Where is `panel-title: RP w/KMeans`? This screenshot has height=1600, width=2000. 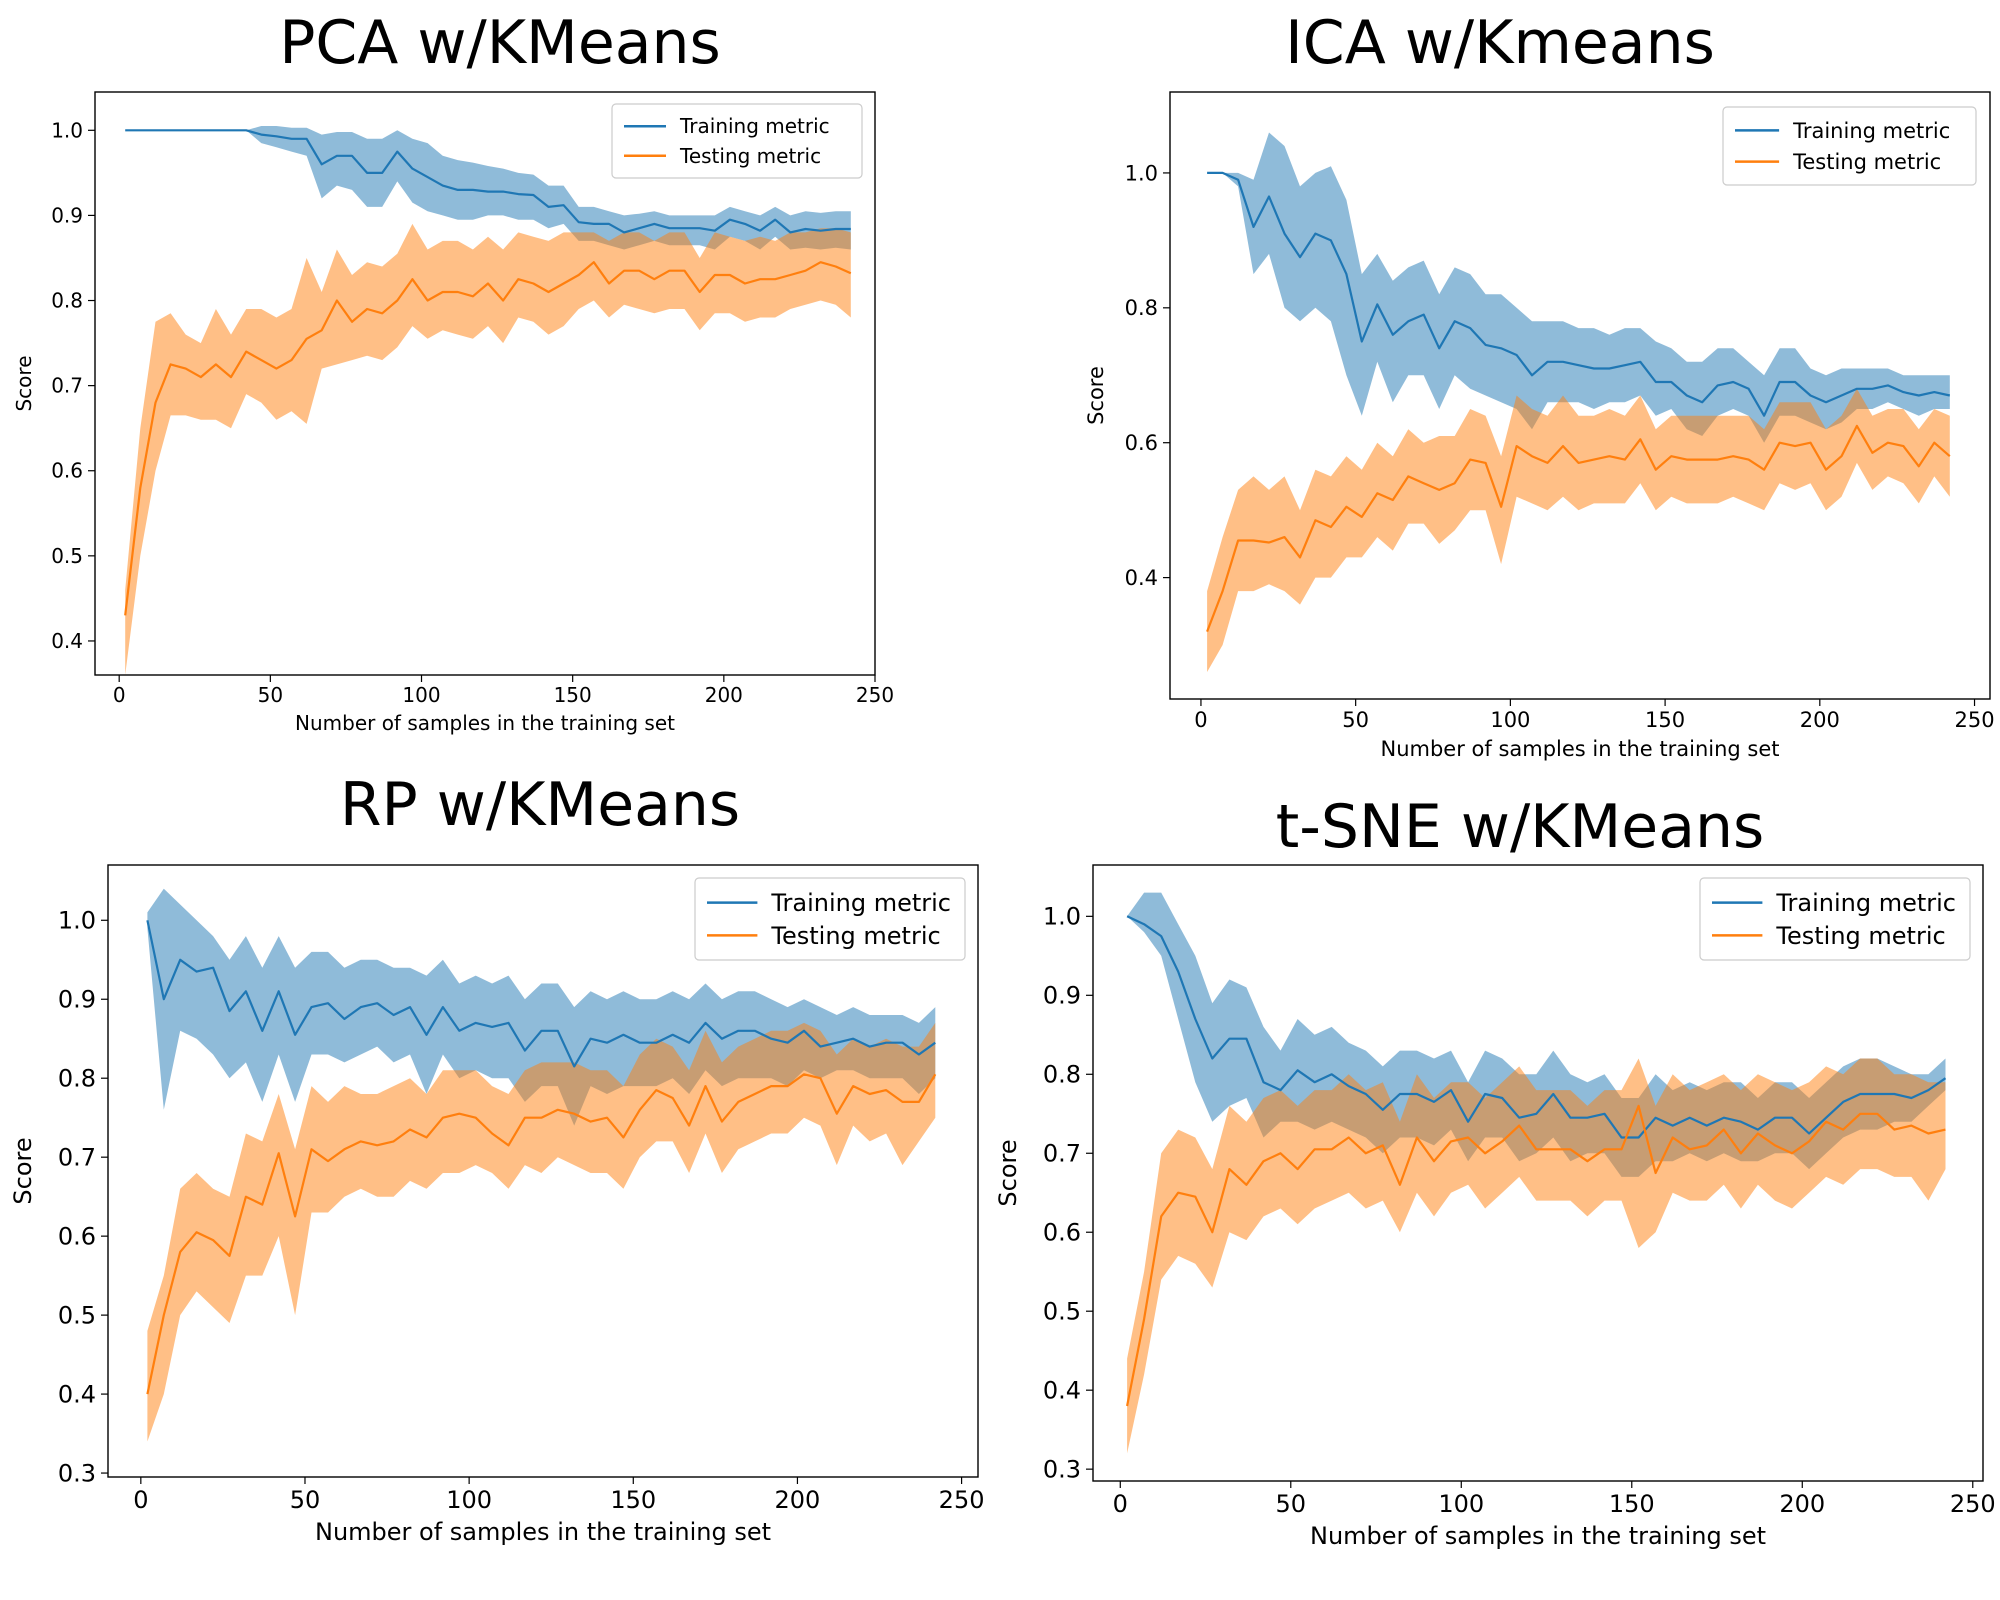 panel-title: RP w/KMeans is located at coordinates (540, 805).